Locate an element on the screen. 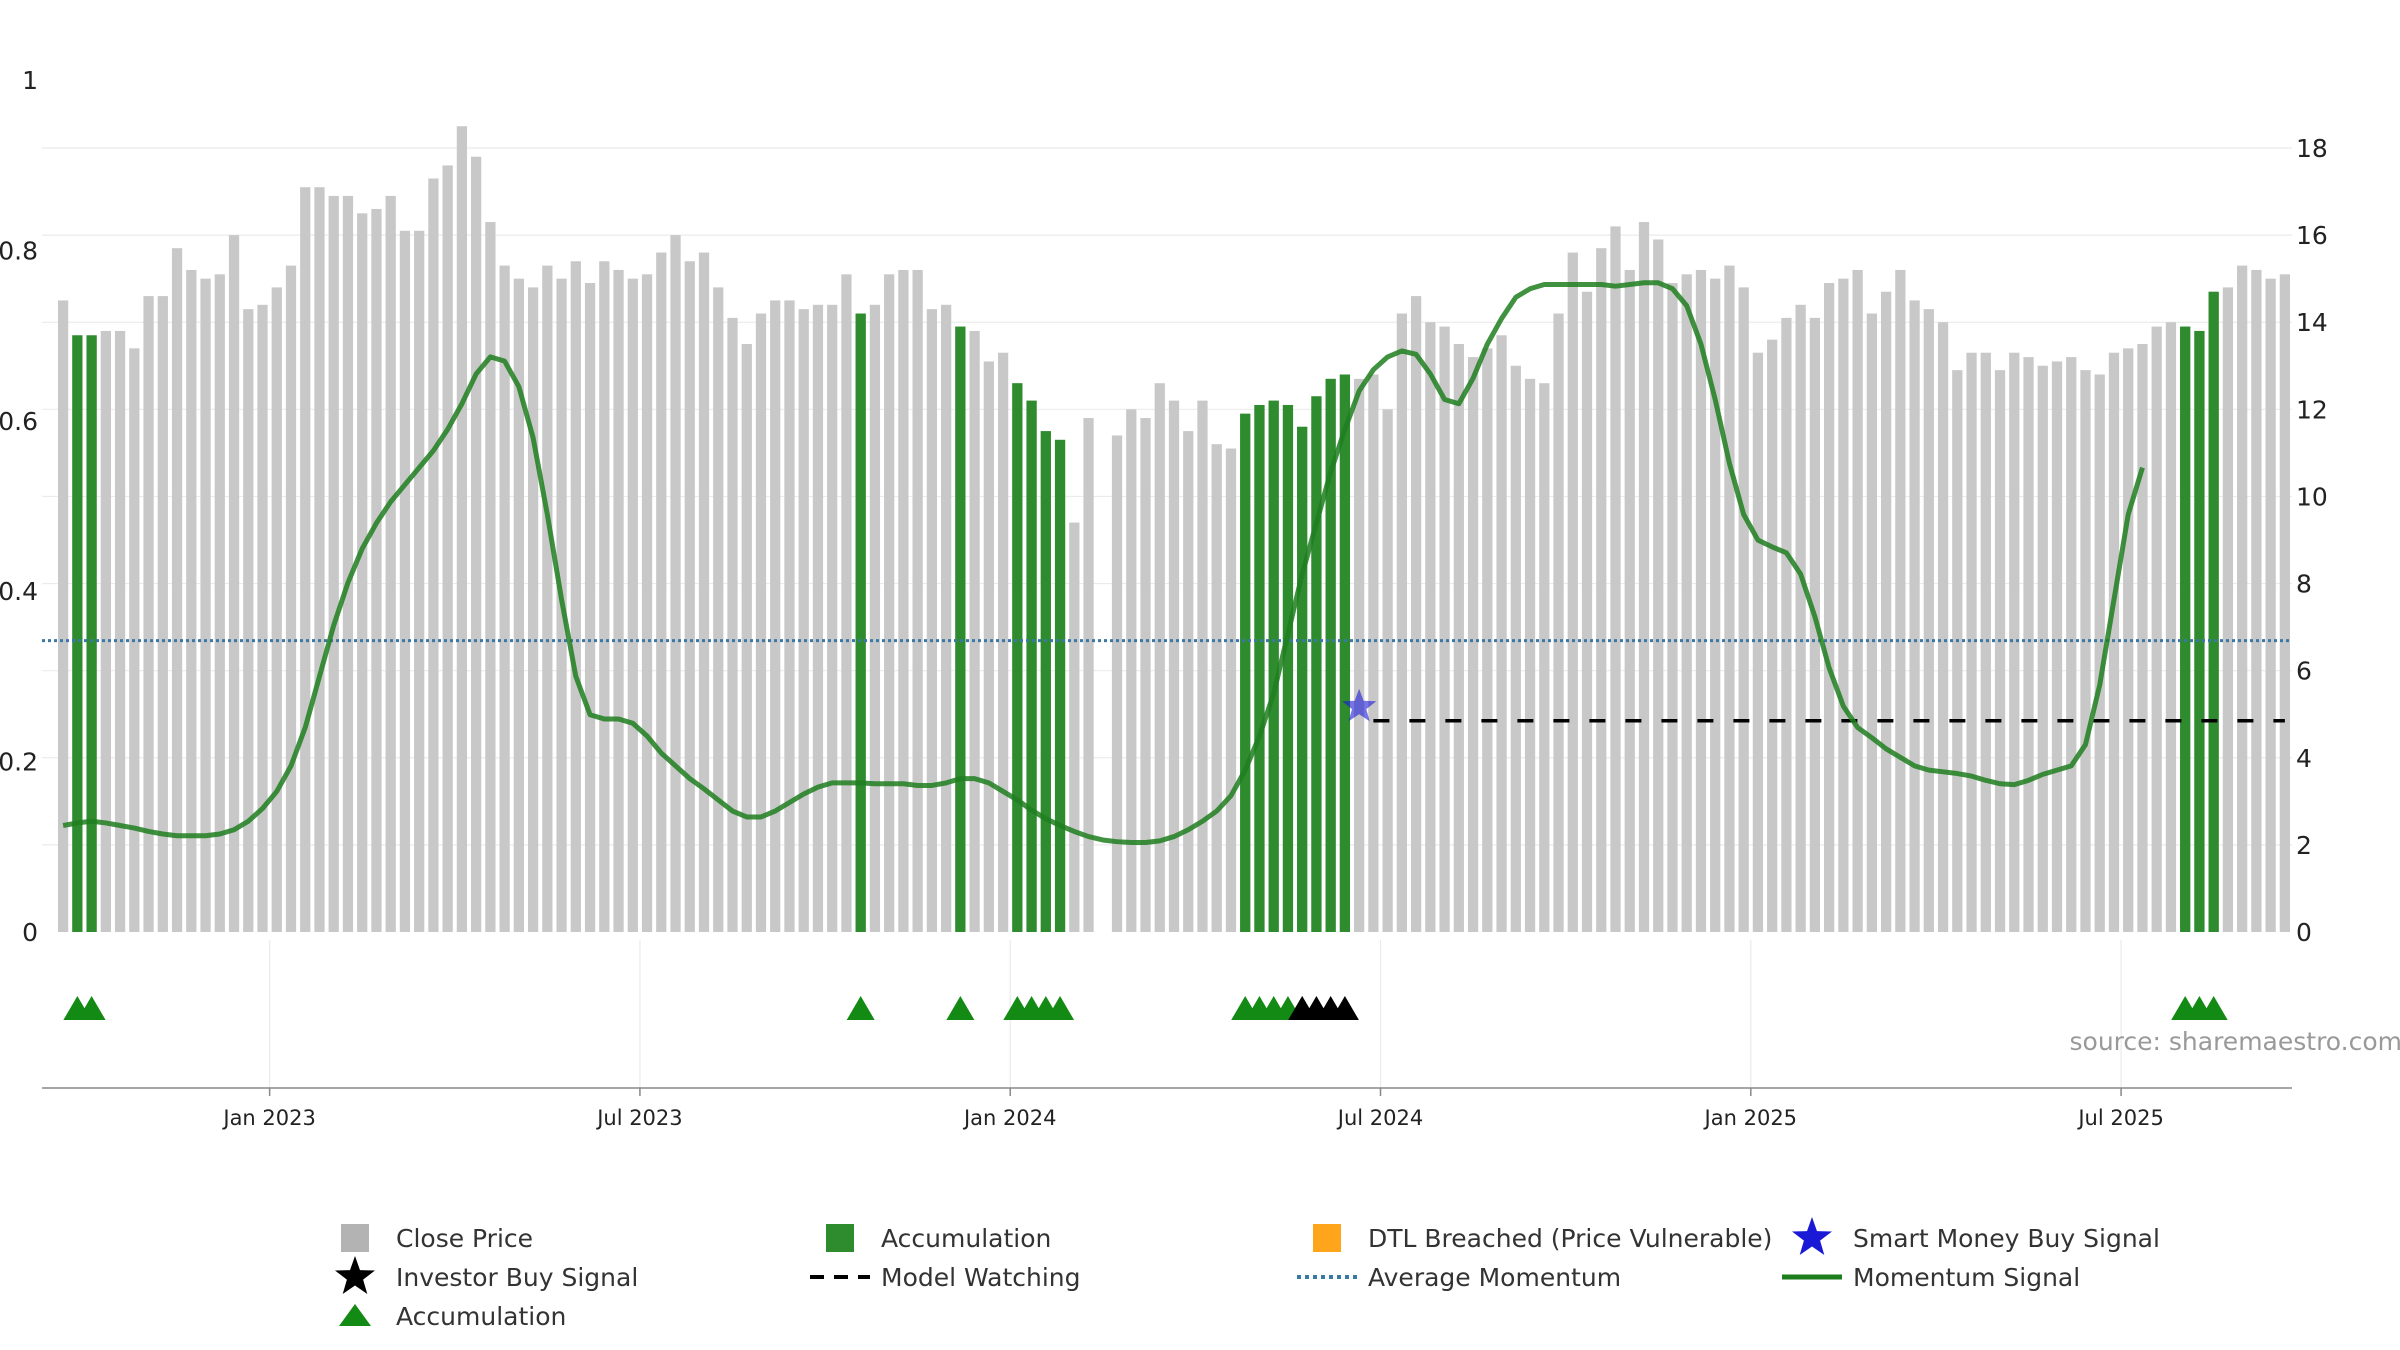  right-axis-ticks: 0 2 4 6 8 10 12 14 16 18 is located at coordinates (2312, 540).